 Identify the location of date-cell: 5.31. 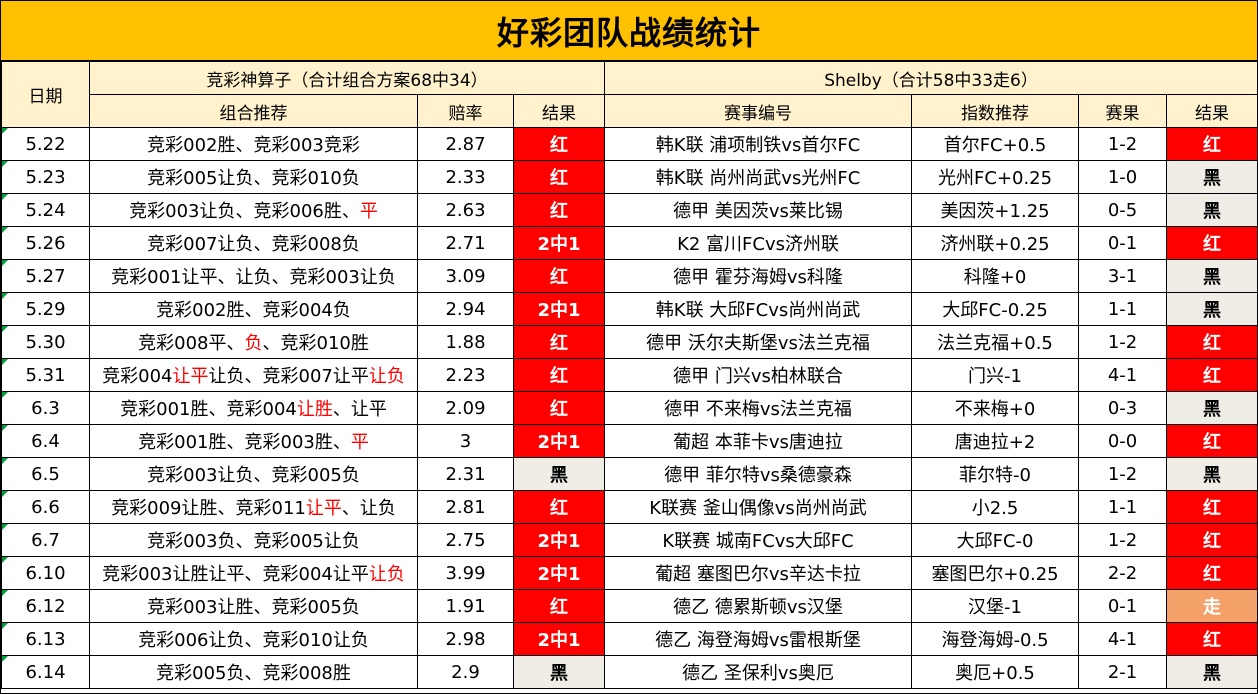
(45, 375).